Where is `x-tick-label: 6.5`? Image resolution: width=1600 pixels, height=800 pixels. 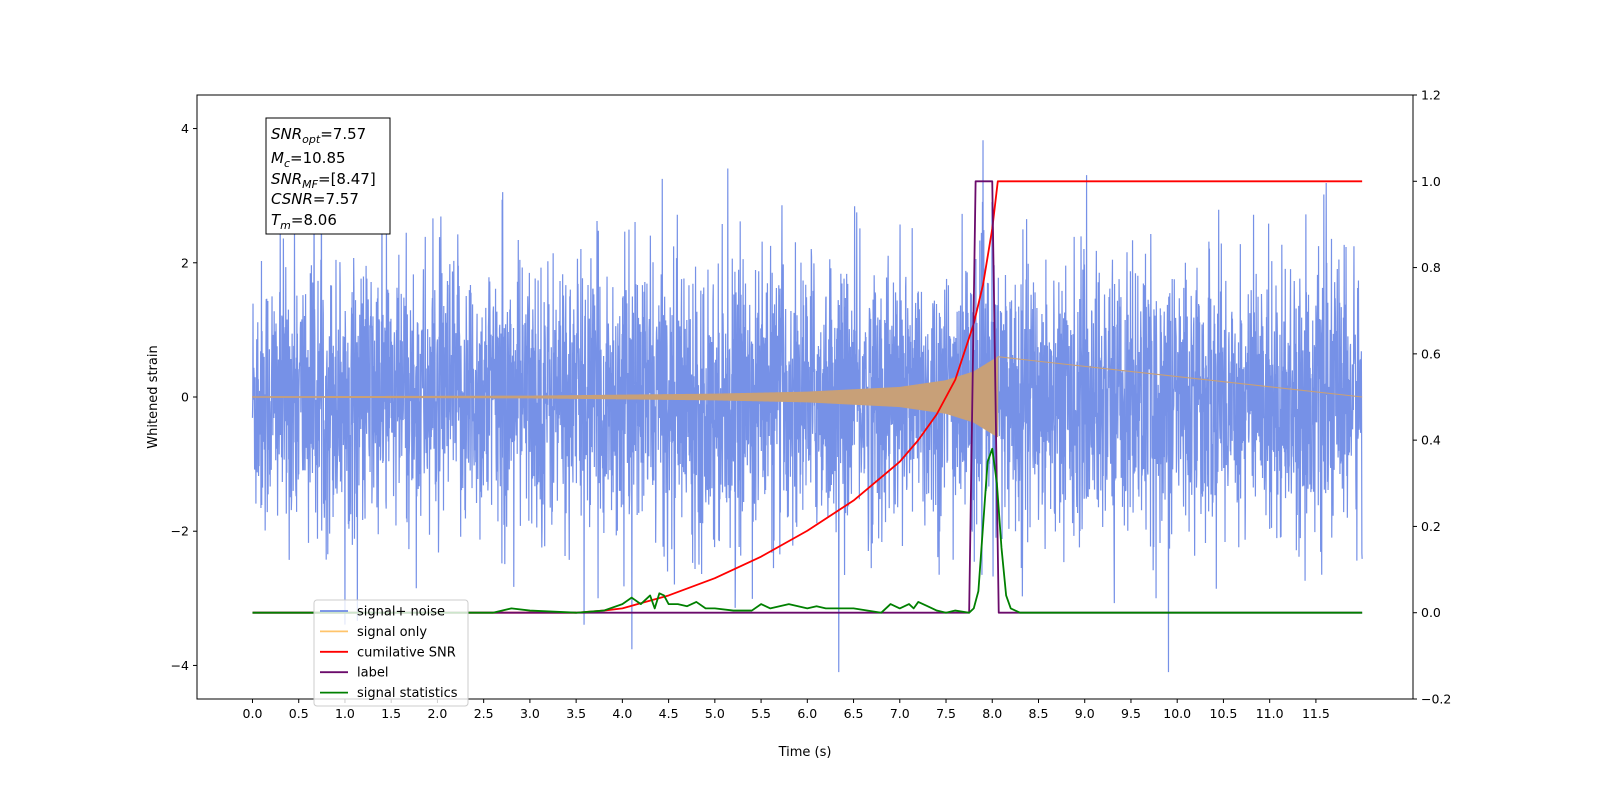
x-tick-label: 6.5 is located at coordinates (854, 713).